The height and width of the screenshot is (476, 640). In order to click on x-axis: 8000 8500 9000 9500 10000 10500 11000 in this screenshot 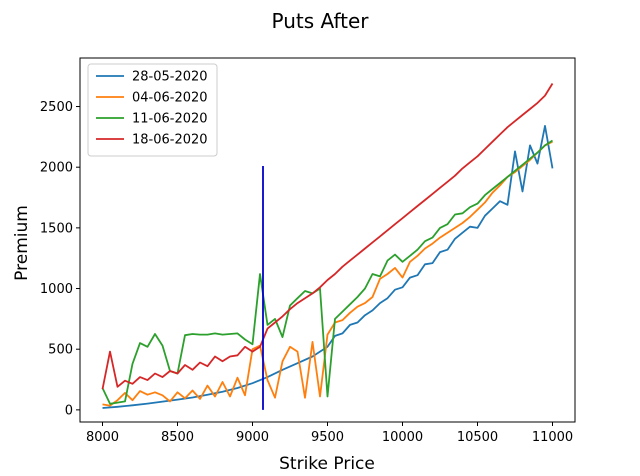, I will do `click(329, 433)`.